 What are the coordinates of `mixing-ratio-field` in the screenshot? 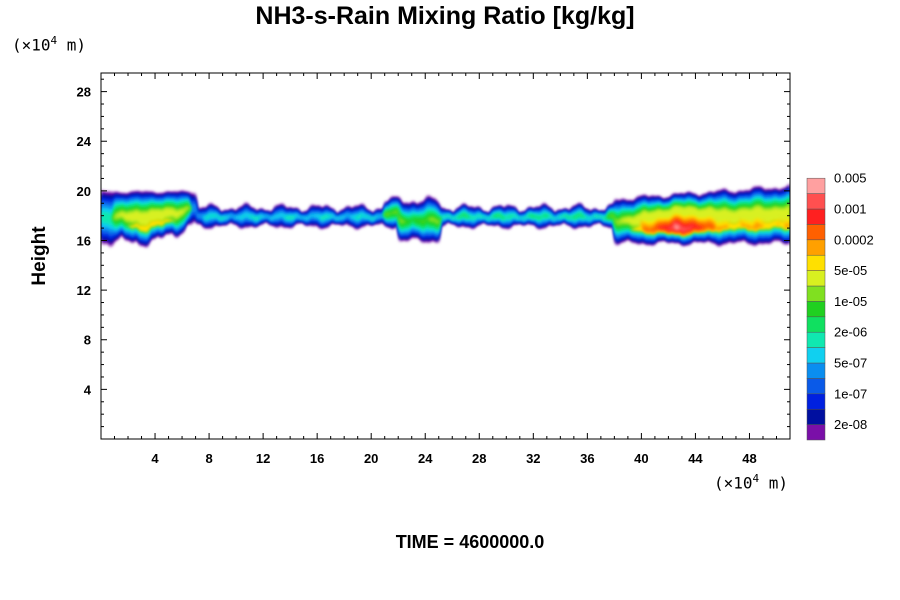 It's located at (445, 215).